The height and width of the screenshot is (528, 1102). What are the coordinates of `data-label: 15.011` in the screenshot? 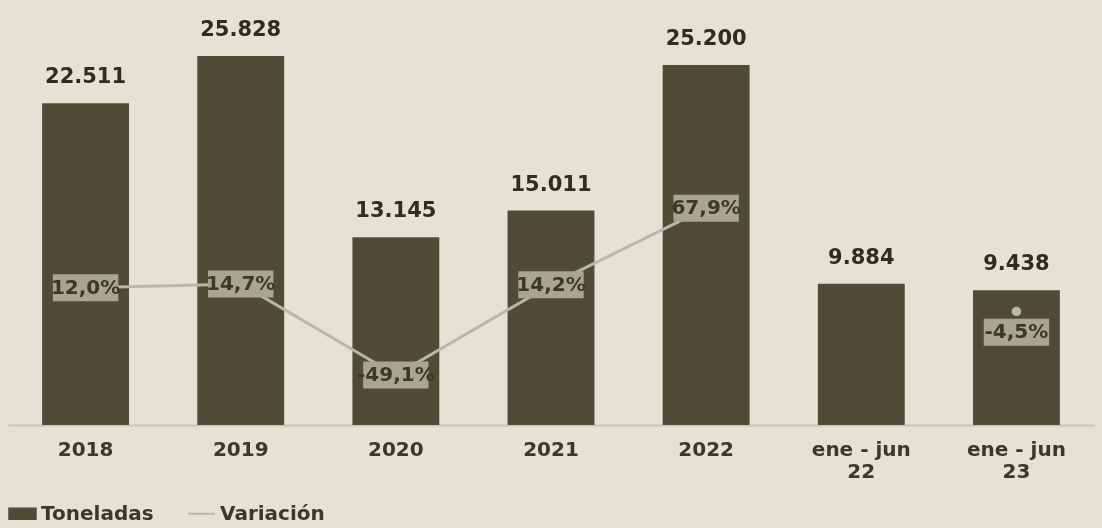 It's located at (551, 183).